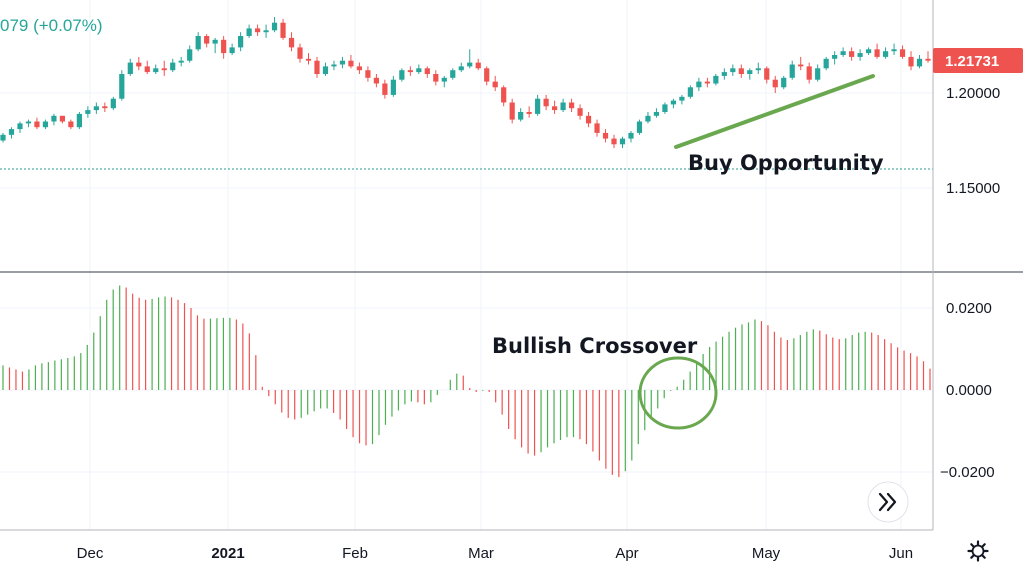  I want to click on crossover-circle-annotation, so click(678, 393).